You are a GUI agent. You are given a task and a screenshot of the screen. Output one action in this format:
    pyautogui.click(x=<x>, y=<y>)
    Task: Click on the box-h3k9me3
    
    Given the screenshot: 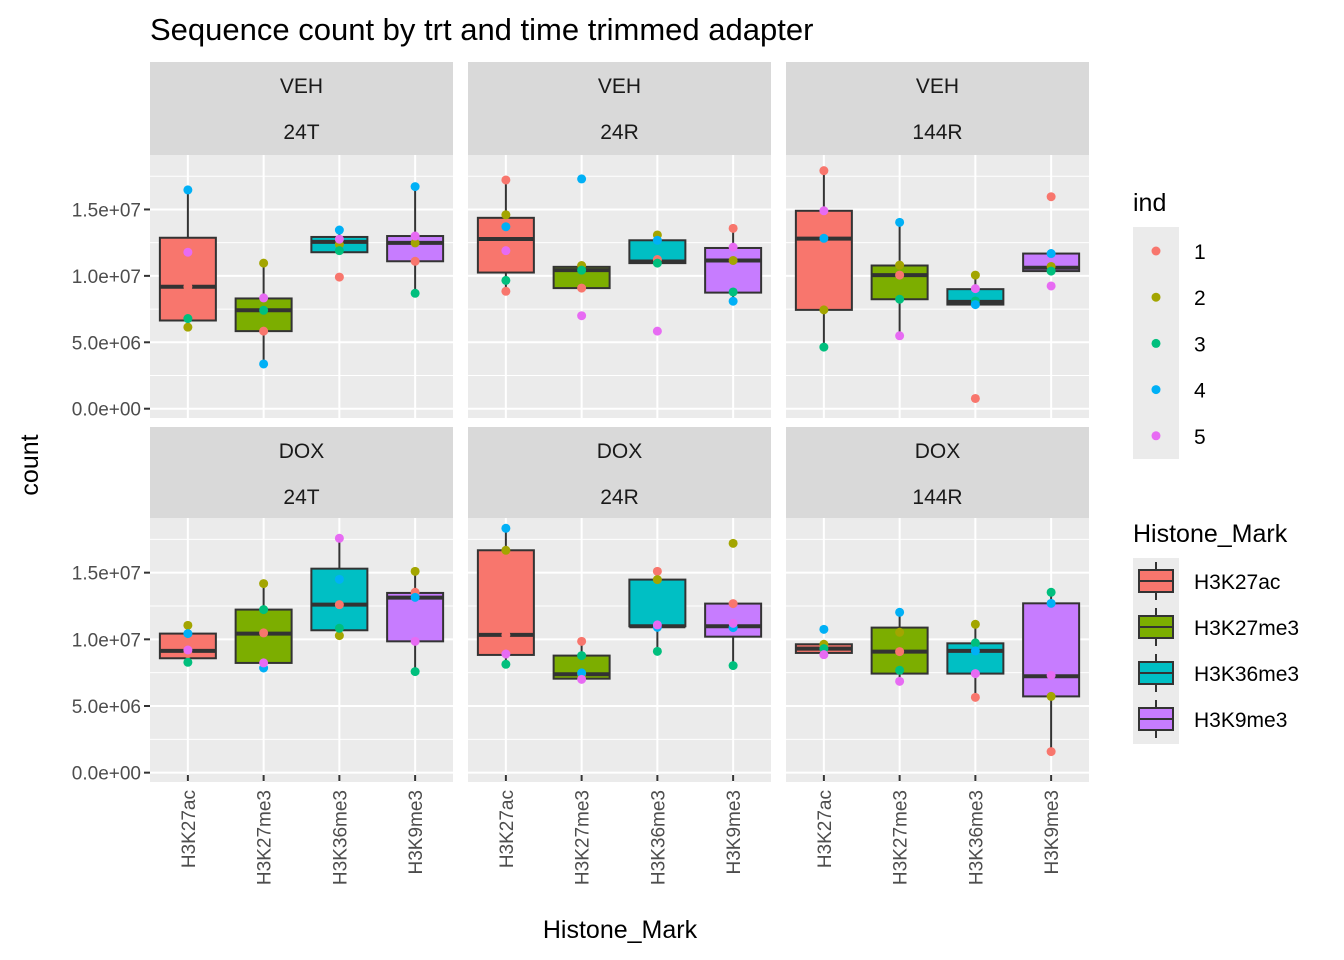 What is the action you would take?
    pyautogui.click(x=1051, y=672)
    